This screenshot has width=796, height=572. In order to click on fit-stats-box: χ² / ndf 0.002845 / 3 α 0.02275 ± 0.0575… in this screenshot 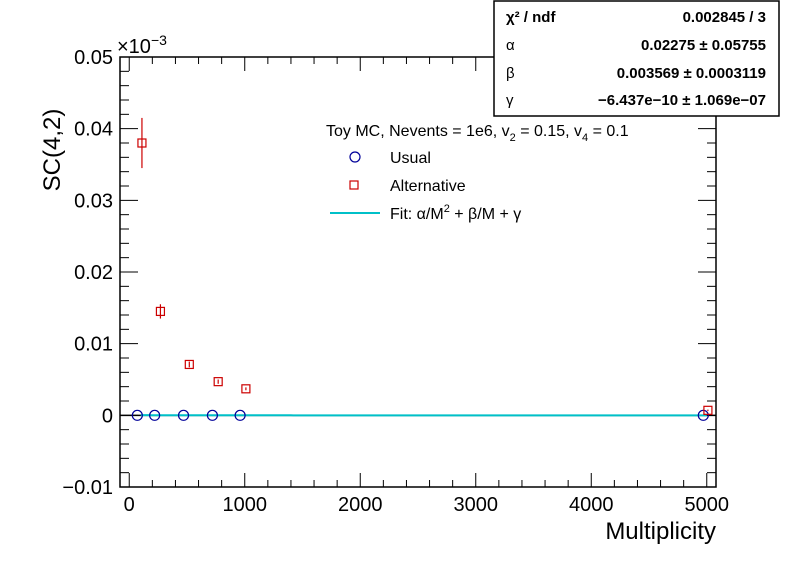, I will do `click(636, 58)`.